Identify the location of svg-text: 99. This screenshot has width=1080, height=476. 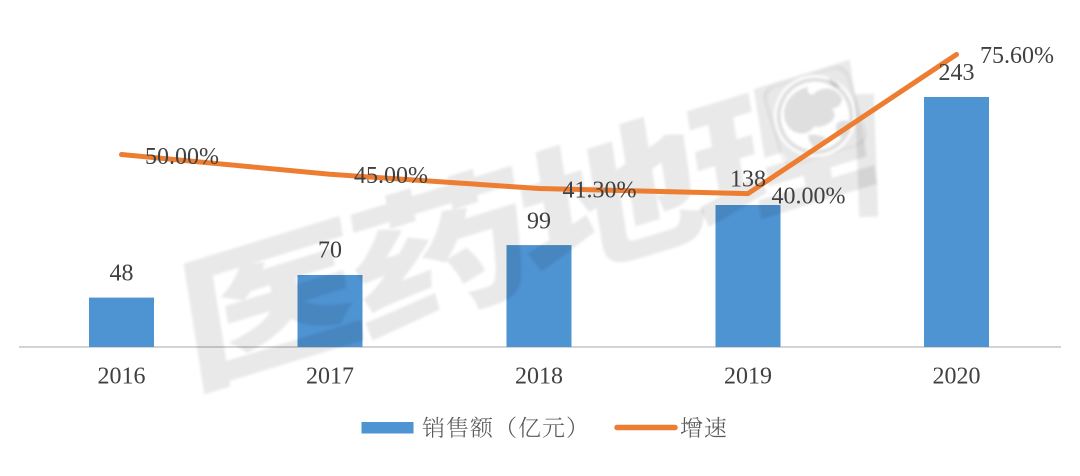
(539, 222).